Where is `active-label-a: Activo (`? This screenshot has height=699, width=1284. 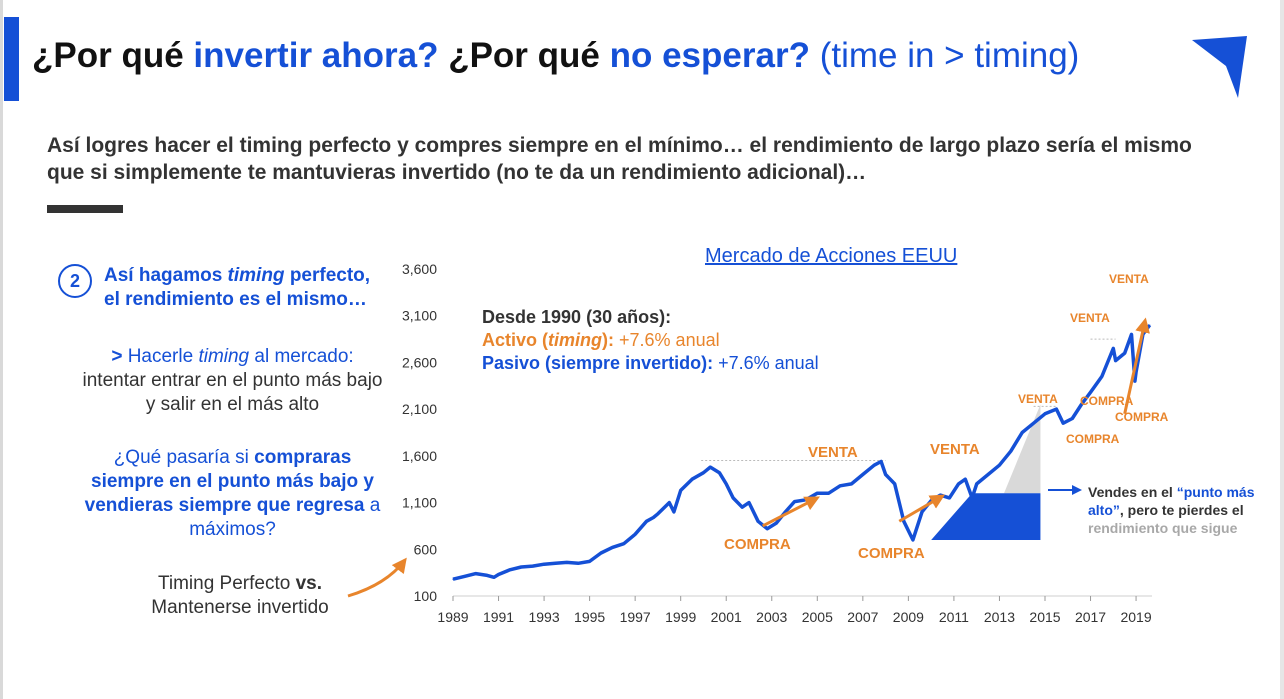
active-label-a: Activo ( is located at coordinates (515, 340).